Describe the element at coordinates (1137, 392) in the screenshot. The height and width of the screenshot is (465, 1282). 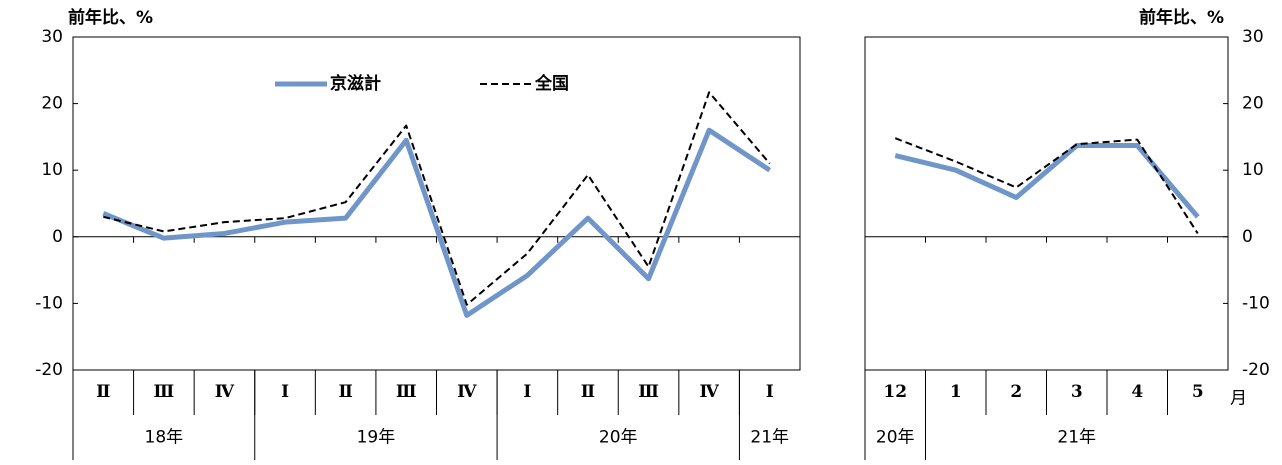
I see `x-tick-label: 4` at that location.